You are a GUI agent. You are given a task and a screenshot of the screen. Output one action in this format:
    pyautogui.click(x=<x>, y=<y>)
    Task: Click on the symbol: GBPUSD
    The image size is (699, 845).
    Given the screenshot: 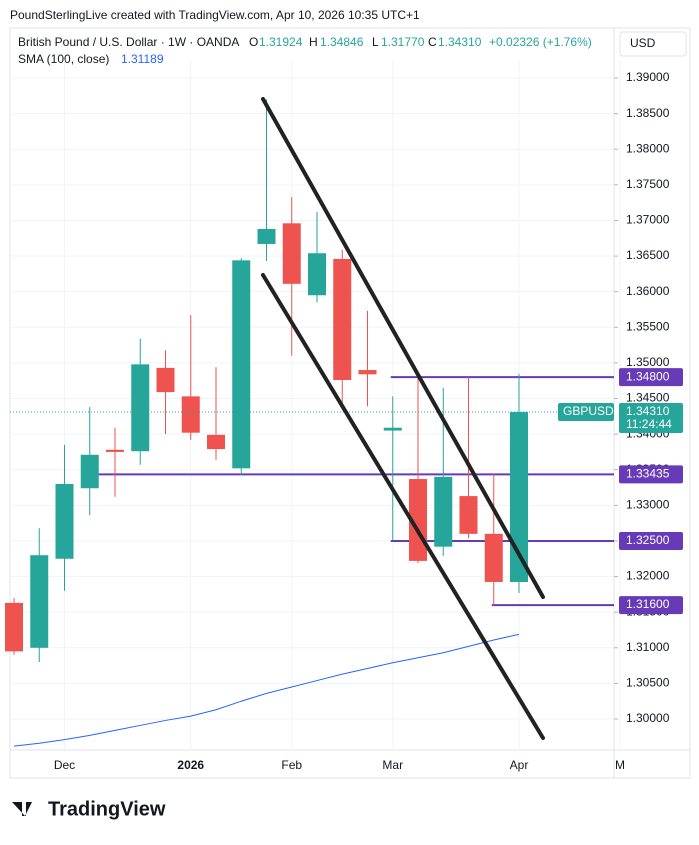 What is the action you would take?
    pyautogui.click(x=588, y=411)
    